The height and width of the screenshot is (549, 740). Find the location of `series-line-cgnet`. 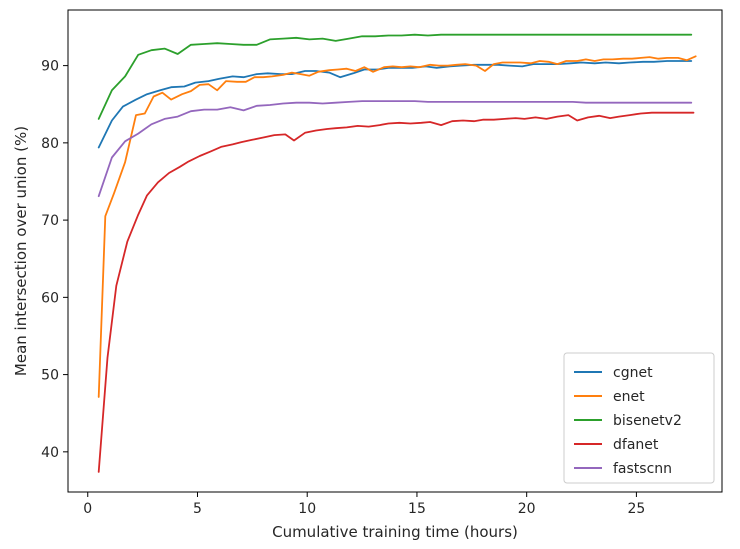

series-line-cgnet is located at coordinates (395, 104).